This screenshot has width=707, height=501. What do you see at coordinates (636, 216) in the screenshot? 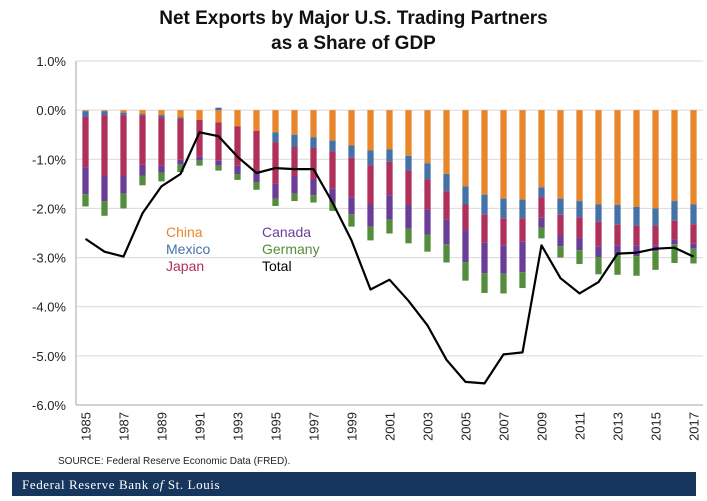
I see `bar-mexico-2014` at bounding box center [636, 216].